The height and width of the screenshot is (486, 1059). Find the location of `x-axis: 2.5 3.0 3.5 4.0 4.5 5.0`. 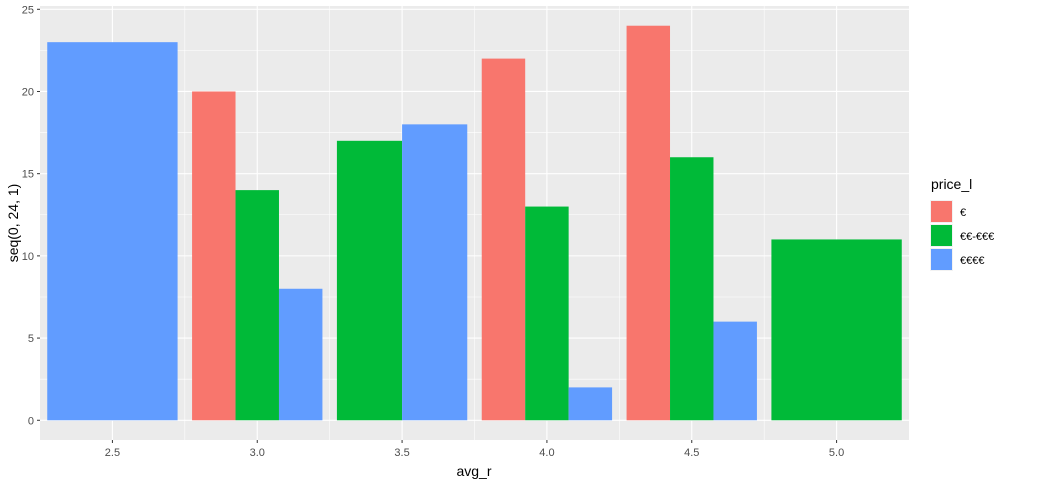

x-axis: 2.5 3.0 3.5 4.0 4.5 5.0 is located at coordinates (474, 449).